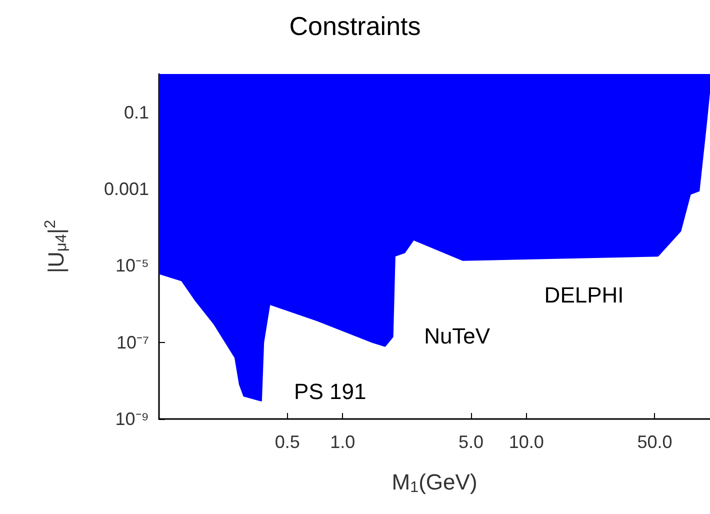 The height and width of the screenshot is (514, 710). I want to click on x-tick-label: 0.5, so click(287, 442).